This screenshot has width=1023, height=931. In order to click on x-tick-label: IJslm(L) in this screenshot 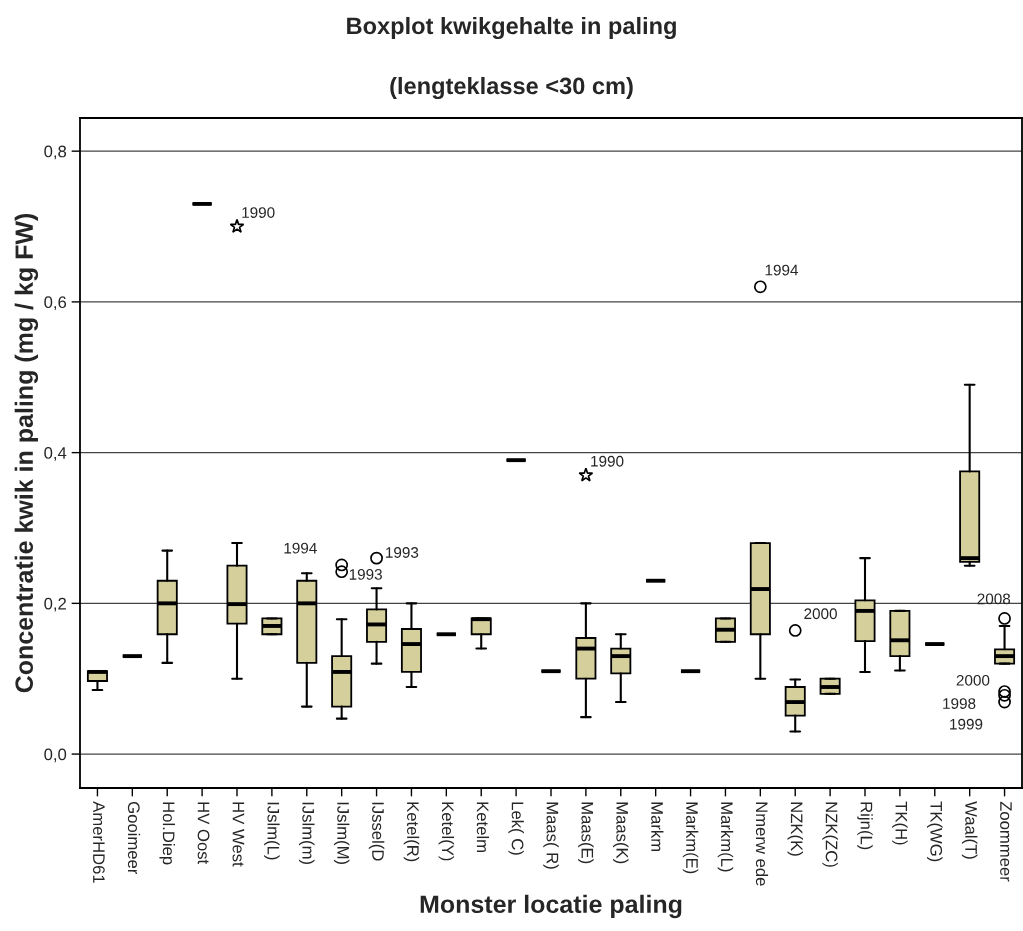, I will do `click(272, 831)`.